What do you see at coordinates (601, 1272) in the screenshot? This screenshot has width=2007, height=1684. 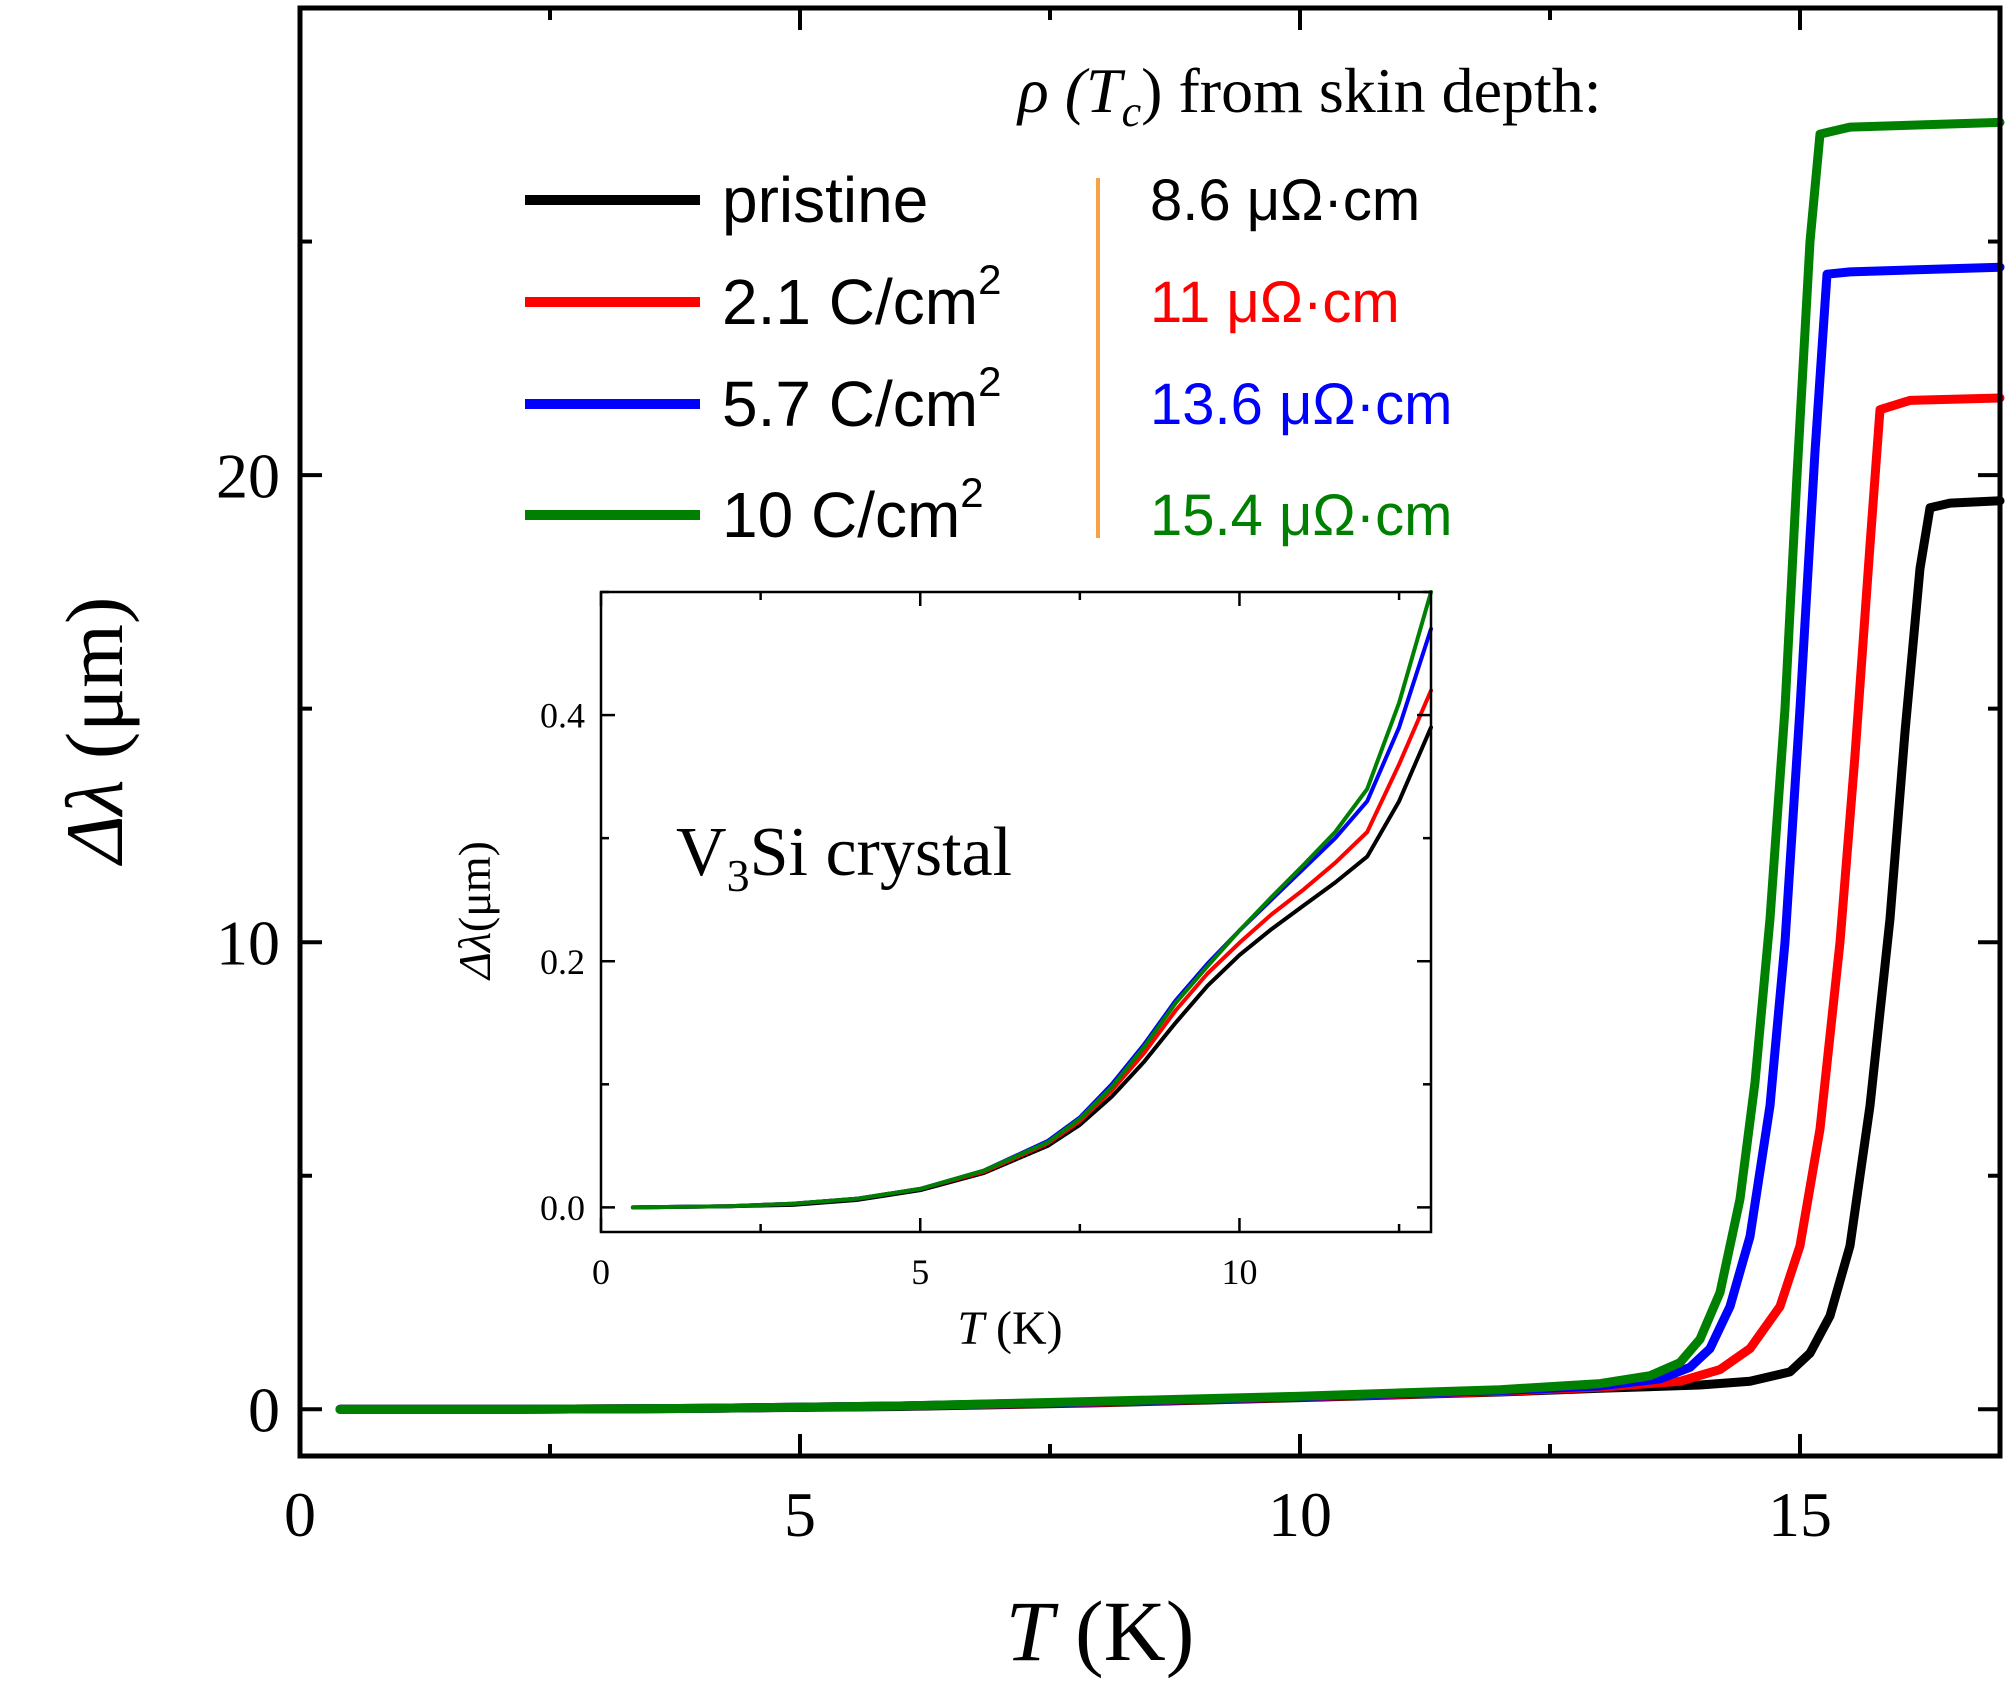 I see `inset-x-tick-label: 0` at bounding box center [601, 1272].